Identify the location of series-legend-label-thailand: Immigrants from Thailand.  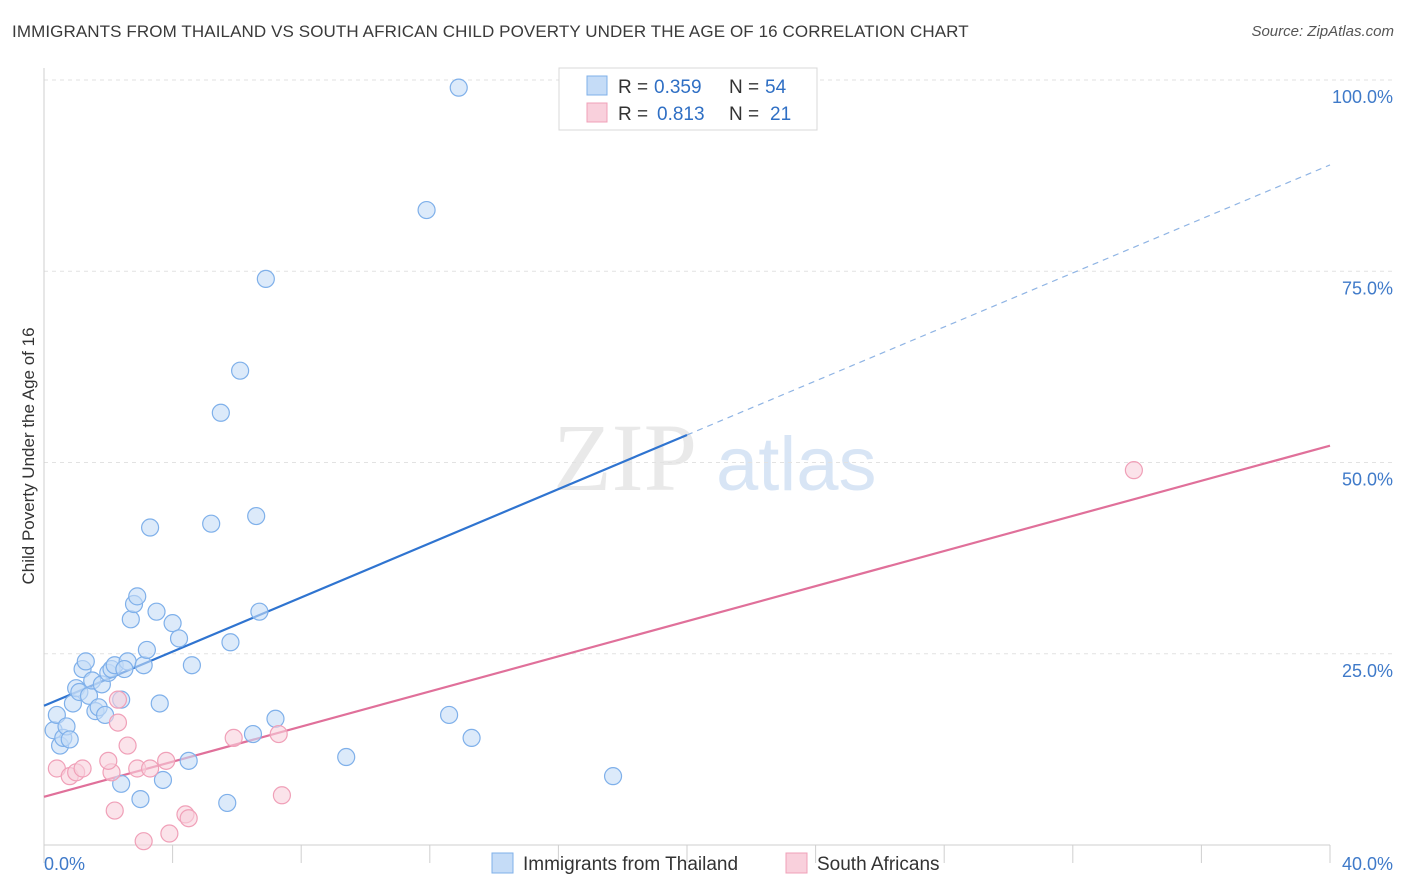
(630, 864).